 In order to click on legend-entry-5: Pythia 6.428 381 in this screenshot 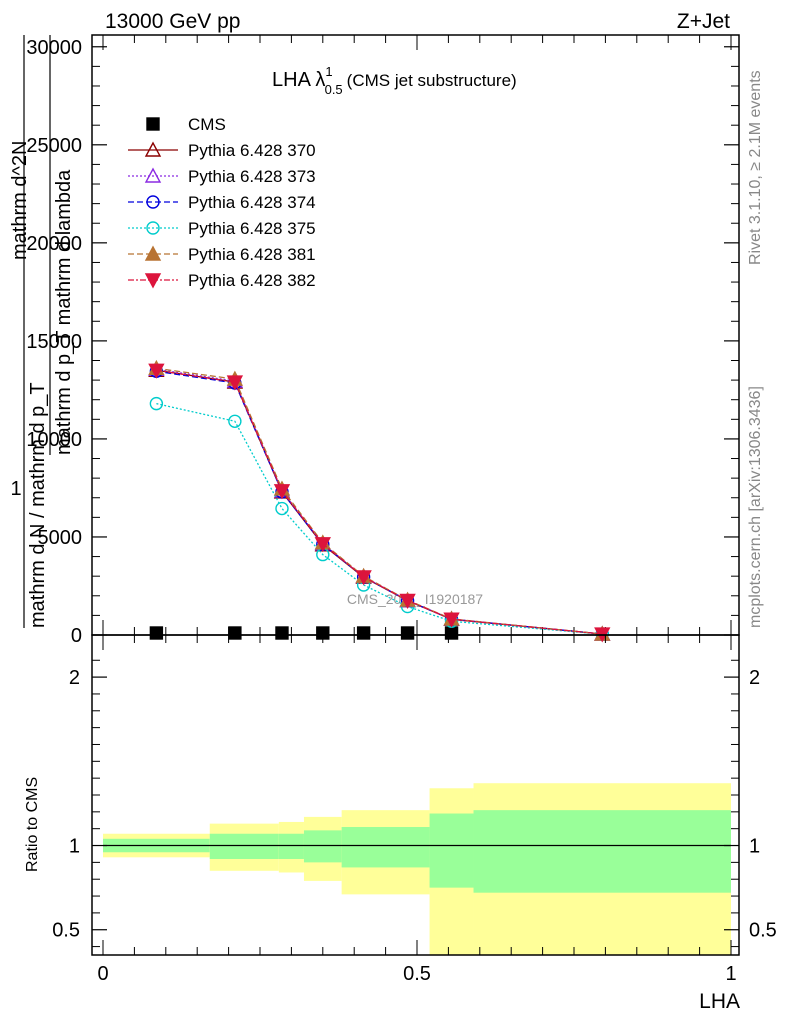, I will do `click(222, 254)`.